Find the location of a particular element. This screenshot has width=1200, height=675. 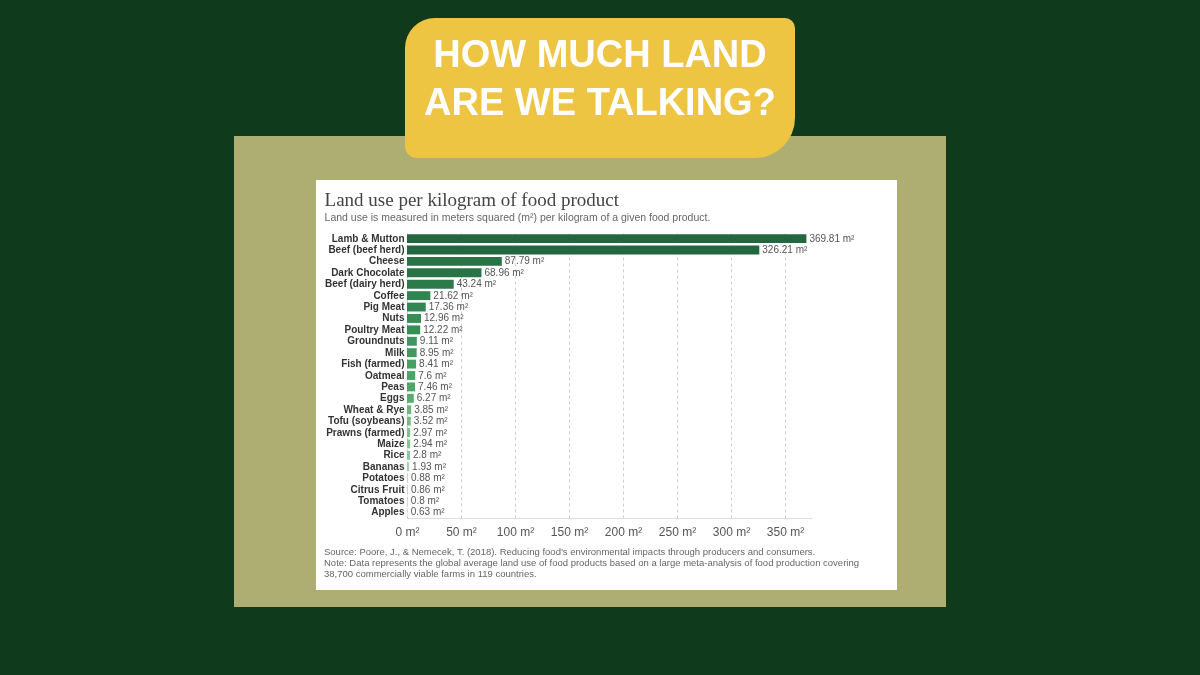

data-label: 3.85 m² is located at coordinates (431, 409).